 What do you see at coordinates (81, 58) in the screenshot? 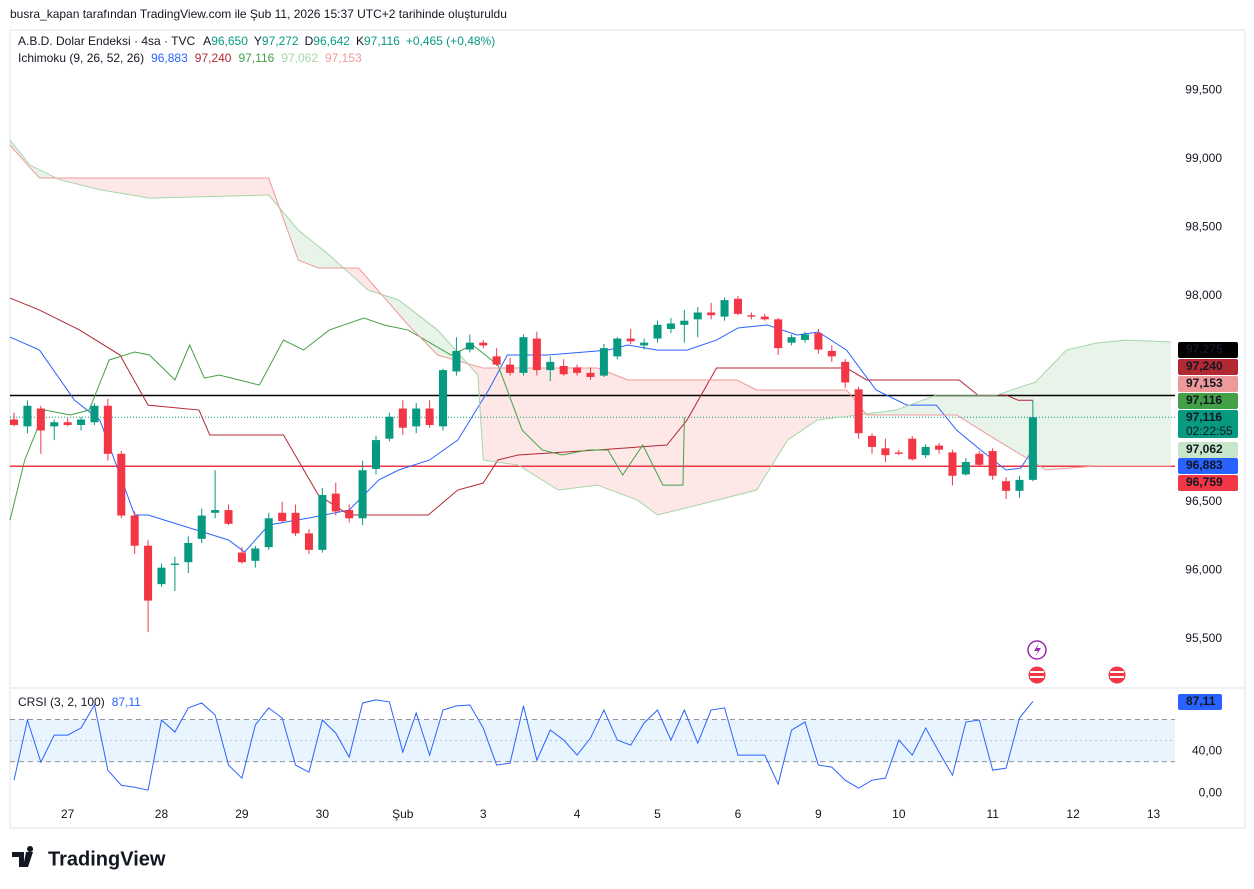
I see `indicator-title: Ichimoku (9, 26, 52, 26)` at bounding box center [81, 58].